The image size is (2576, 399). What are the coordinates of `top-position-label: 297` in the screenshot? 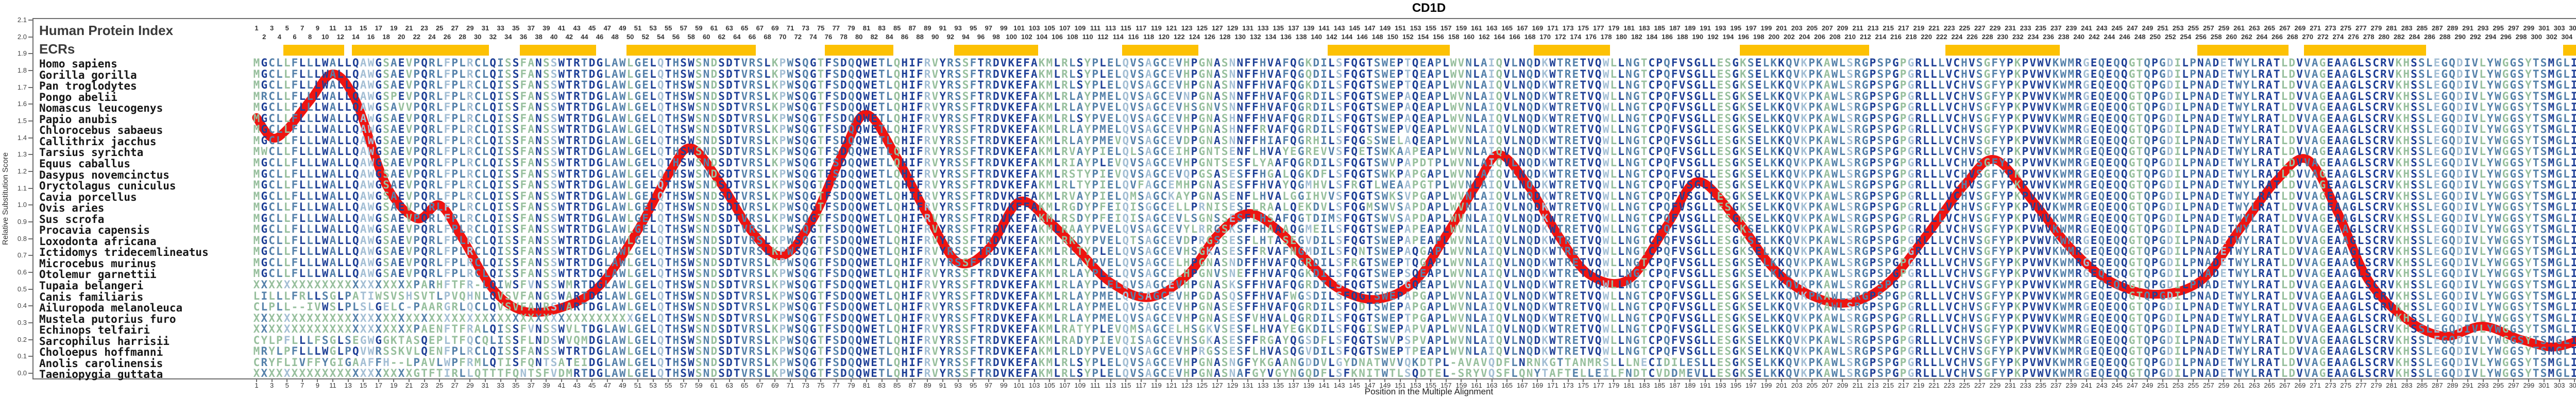 It's located at (2513, 28).